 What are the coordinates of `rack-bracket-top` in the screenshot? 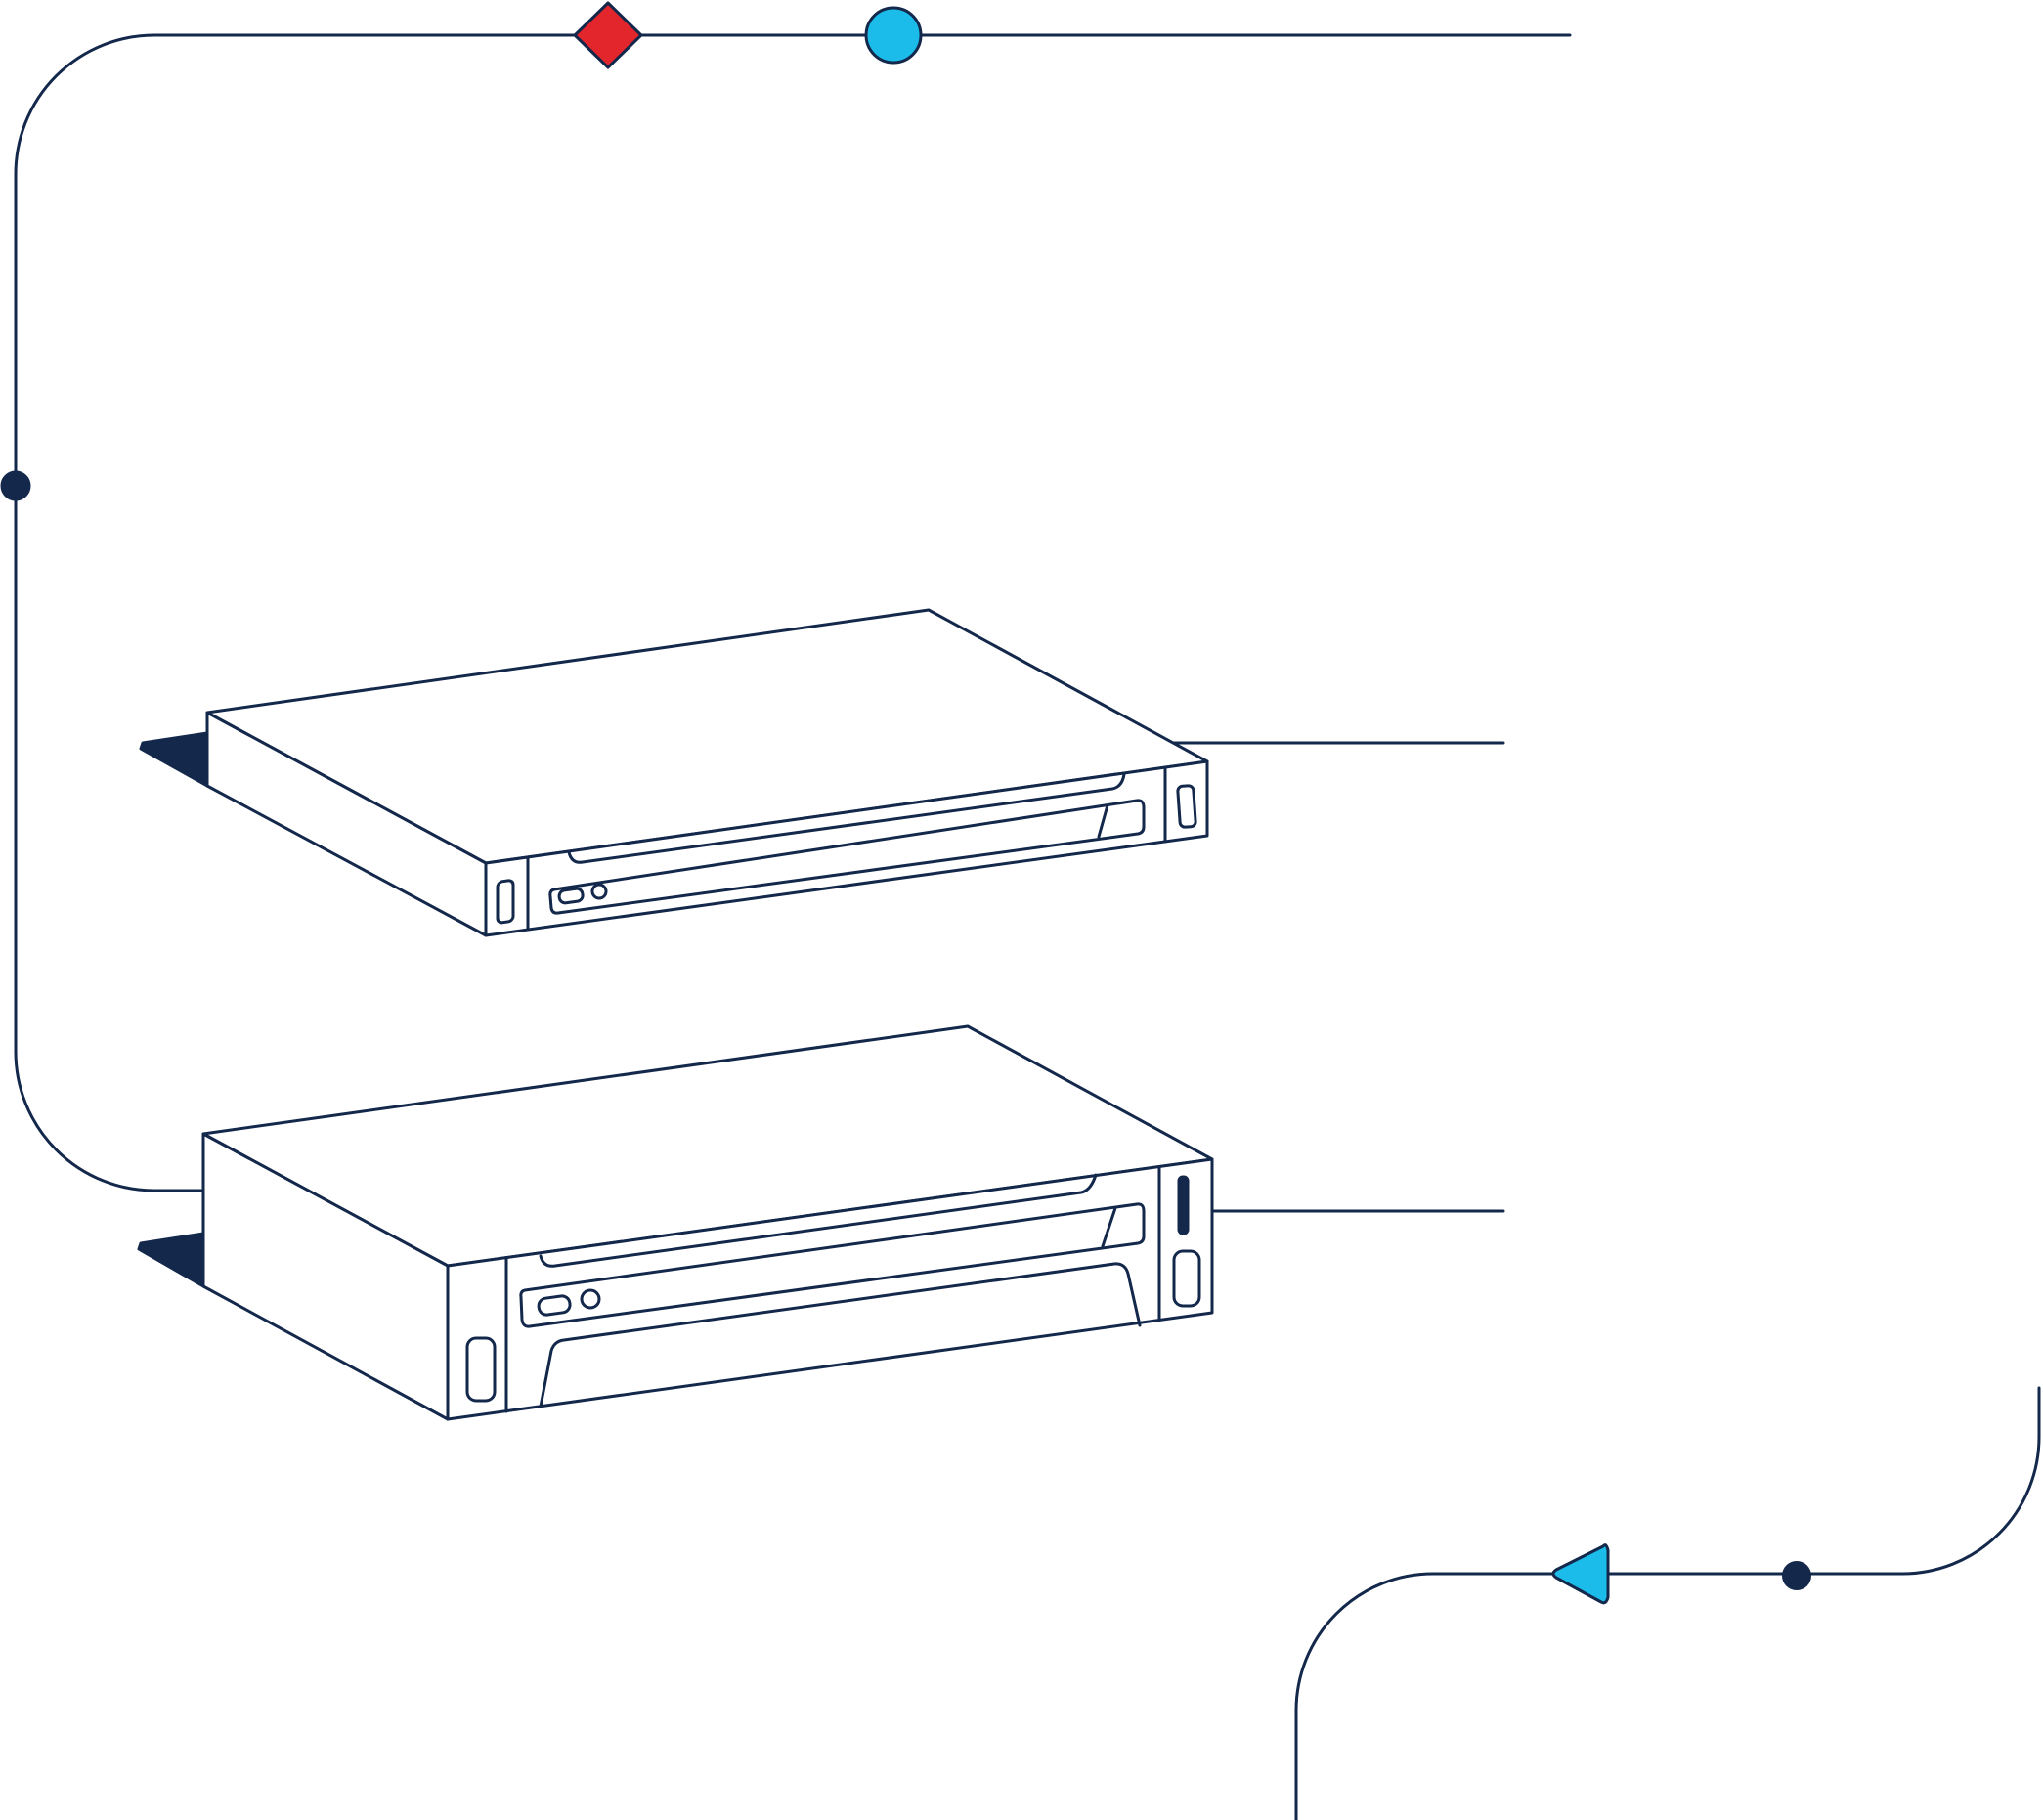 It's located at (174, 759).